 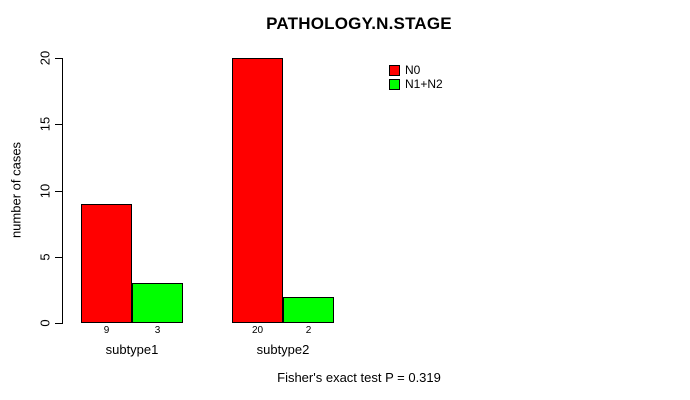 I want to click on legend-label: N1+N2, so click(x=424, y=84).